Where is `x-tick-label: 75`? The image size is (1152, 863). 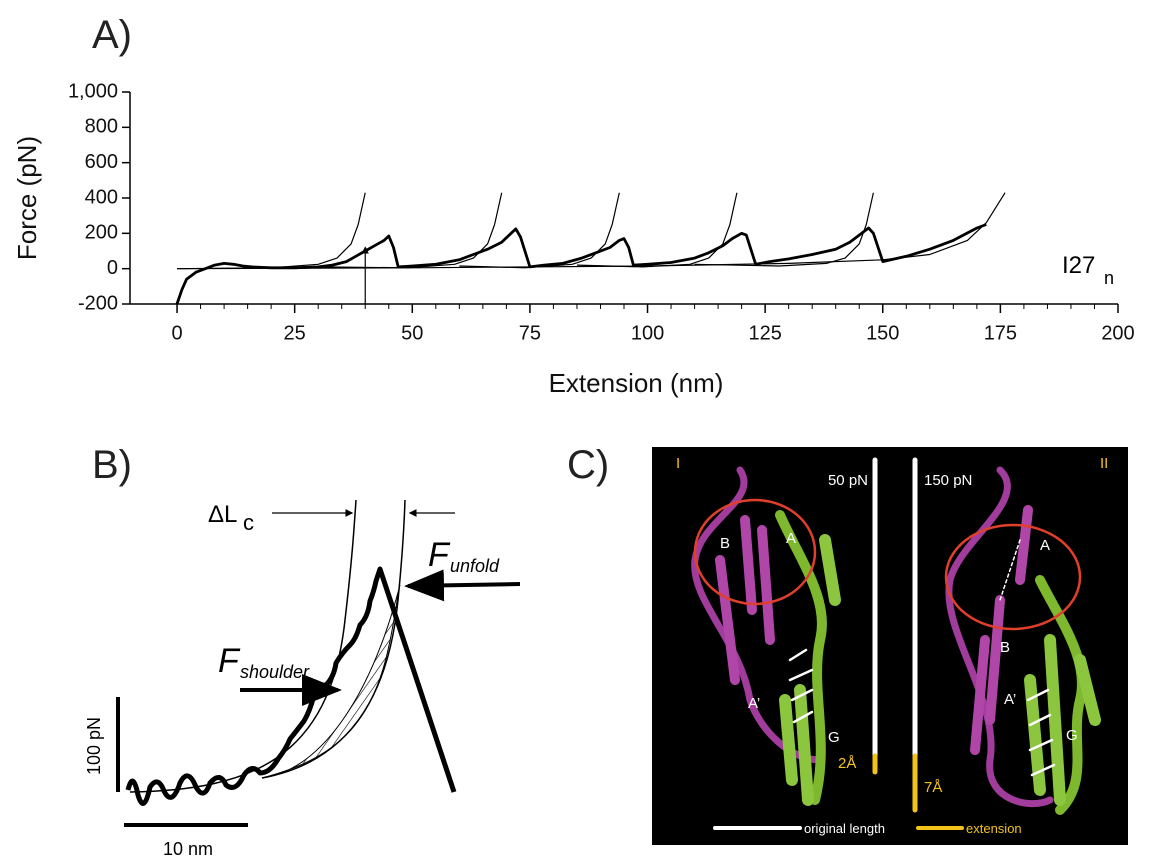 x-tick-label: 75 is located at coordinates (530, 333).